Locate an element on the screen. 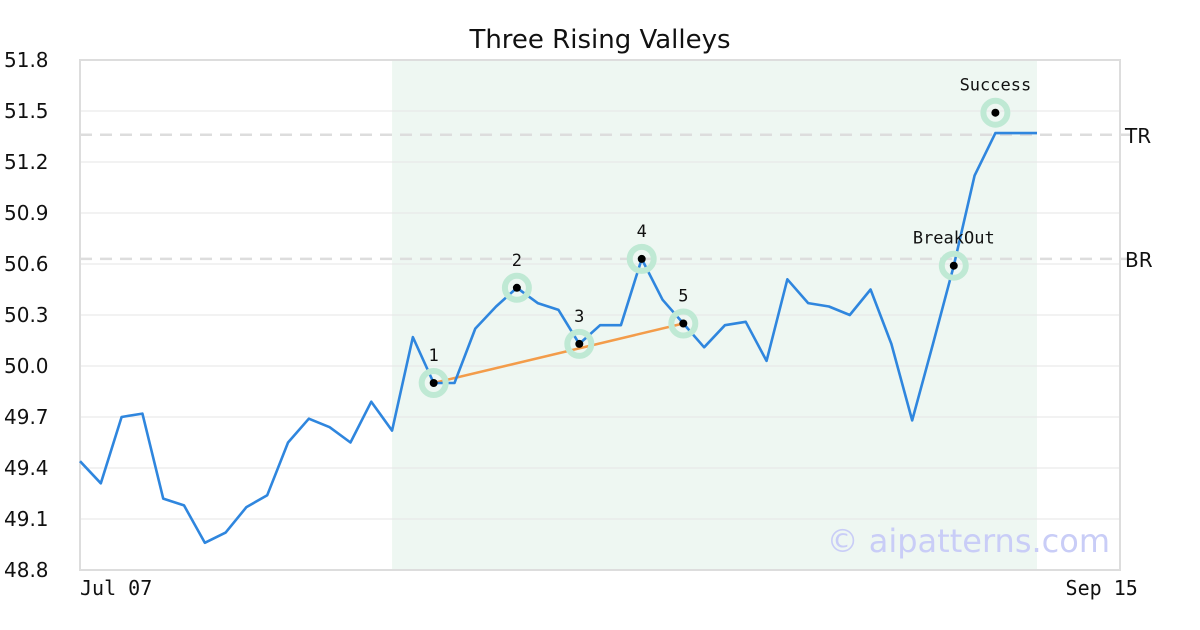  y-tick-label: 50.6 is located at coordinates (26, 264).